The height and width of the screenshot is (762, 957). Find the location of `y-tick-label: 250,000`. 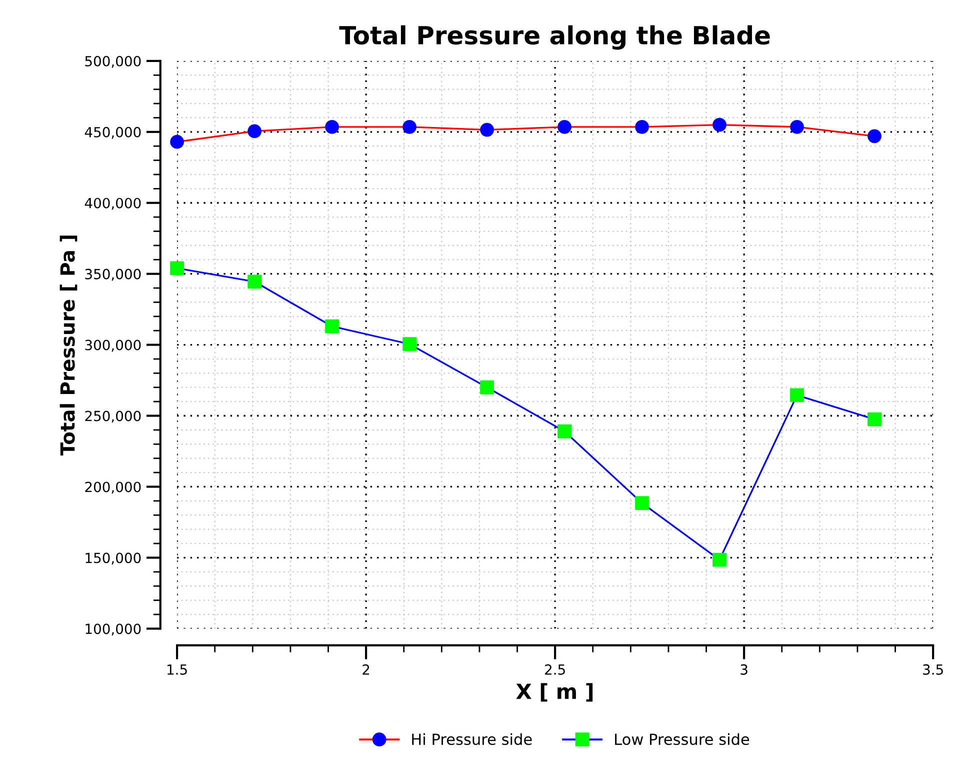

y-tick-label: 250,000 is located at coordinates (113, 416).